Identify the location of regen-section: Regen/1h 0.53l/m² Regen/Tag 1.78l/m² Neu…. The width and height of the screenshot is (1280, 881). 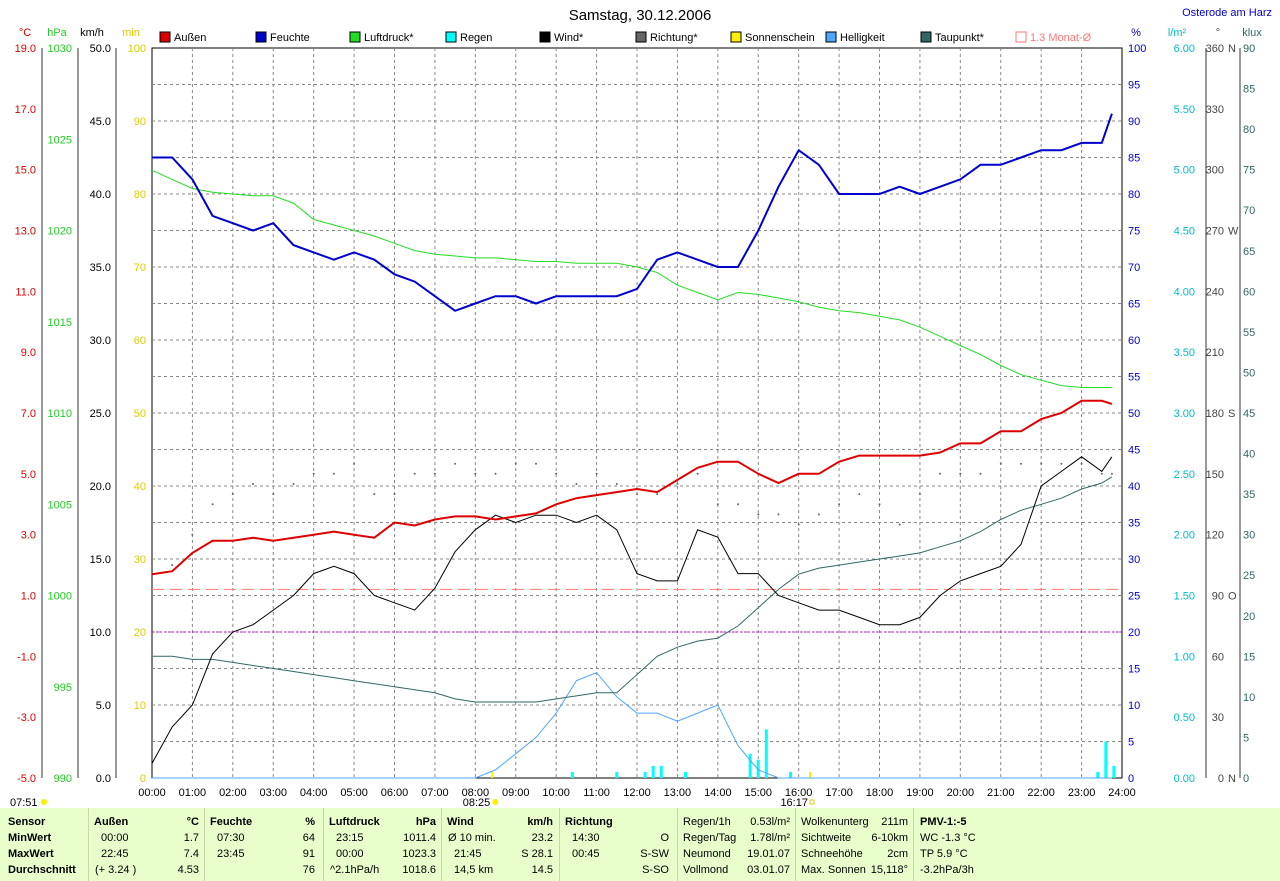
(737, 844).